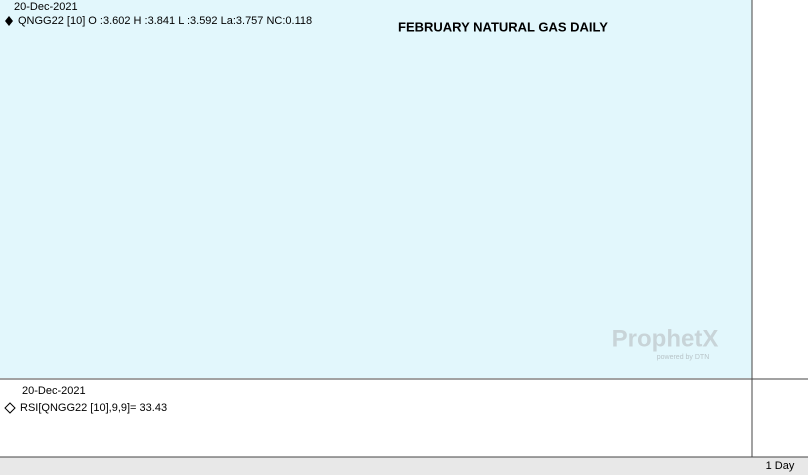 This screenshot has height=475, width=808. Describe the element at coordinates (93, 408) in the screenshot. I see `rsi-legend: RSI[QNGG22 [10],9,9]= 33.43` at that location.